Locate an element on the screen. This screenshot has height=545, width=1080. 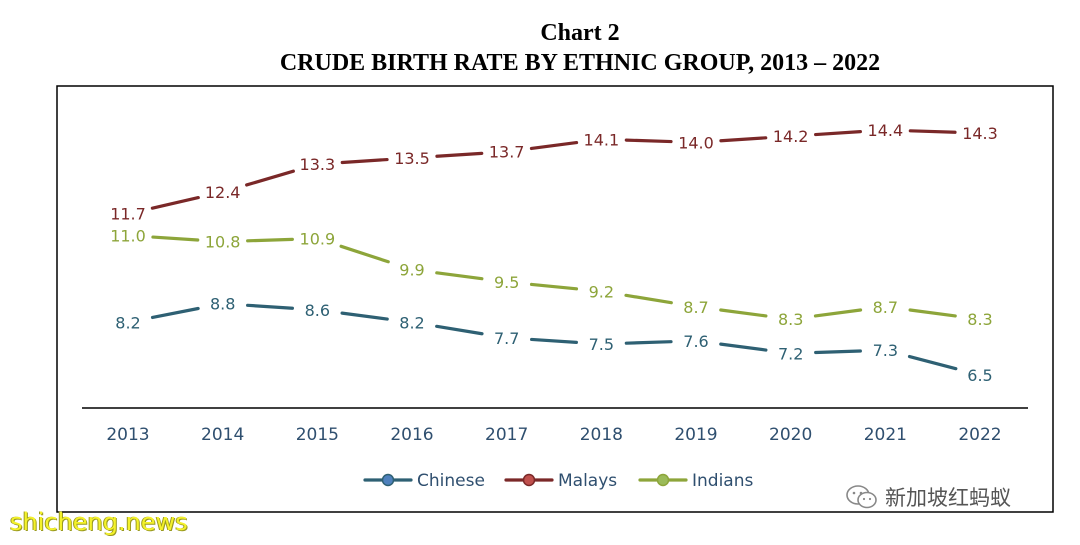
data-label-malays: 14.0 is located at coordinates (696, 142).